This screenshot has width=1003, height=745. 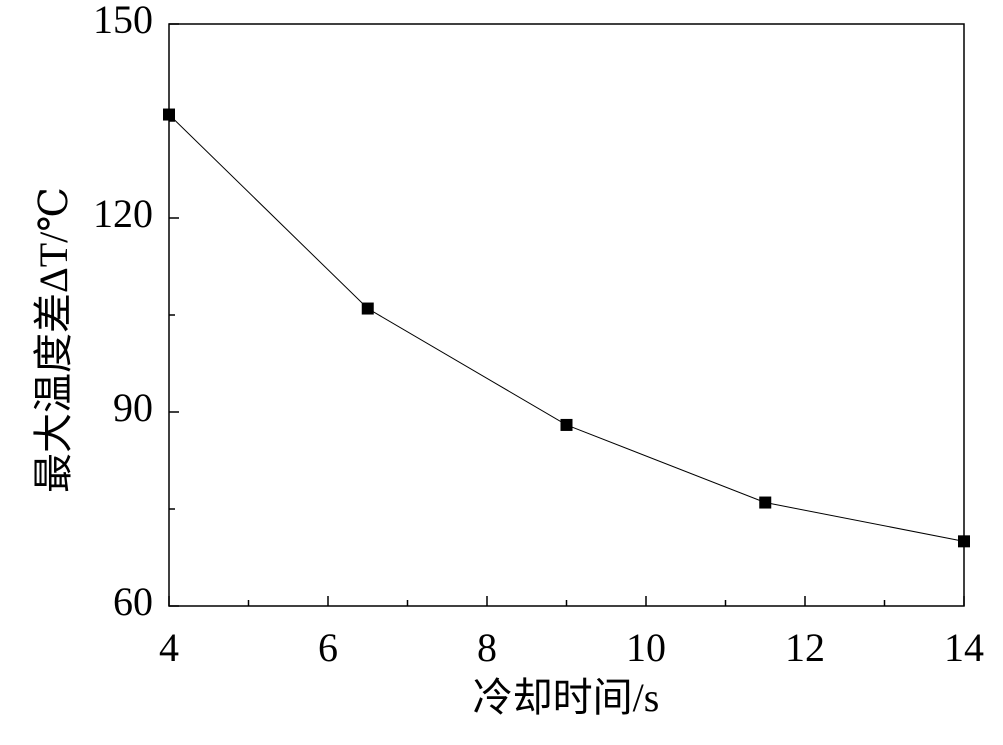 I want to click on y-tick-label: 150, so click(x=123, y=21).